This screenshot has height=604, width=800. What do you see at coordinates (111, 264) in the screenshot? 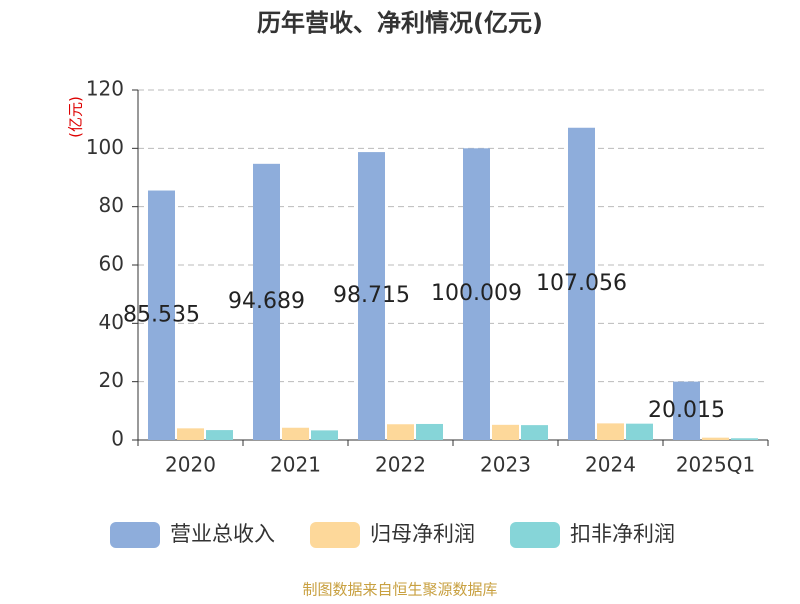
I see `y-tick-label: 60` at bounding box center [111, 264].